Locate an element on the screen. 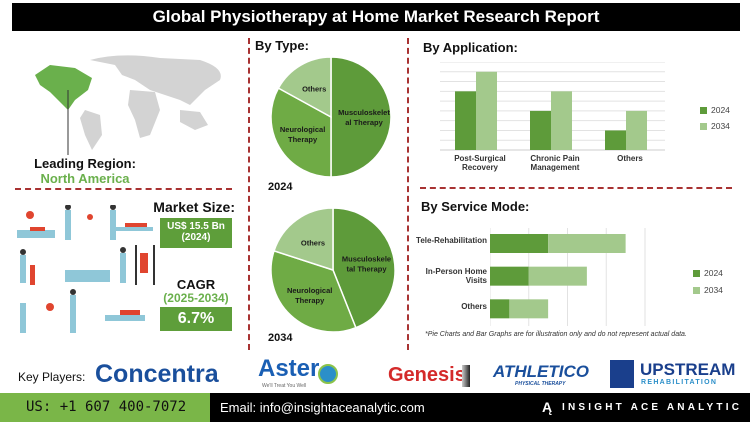  athletico-logo: ATHLETICO is located at coordinates (541, 371).